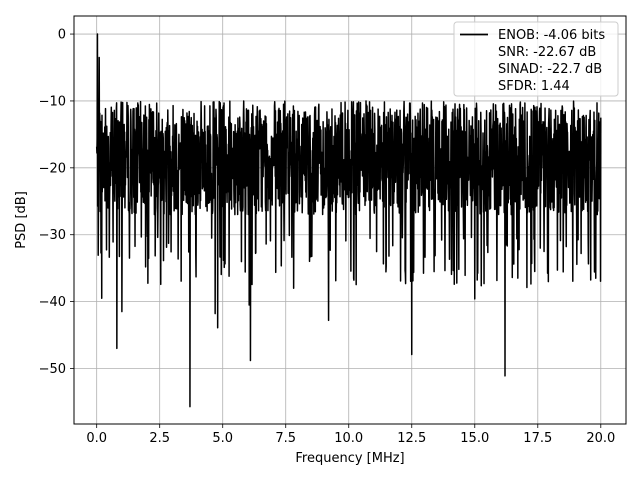 The width and height of the screenshot is (640, 480). What do you see at coordinates (537, 438) in the screenshot?
I see `x-tick-label: 17.5` at bounding box center [537, 438].